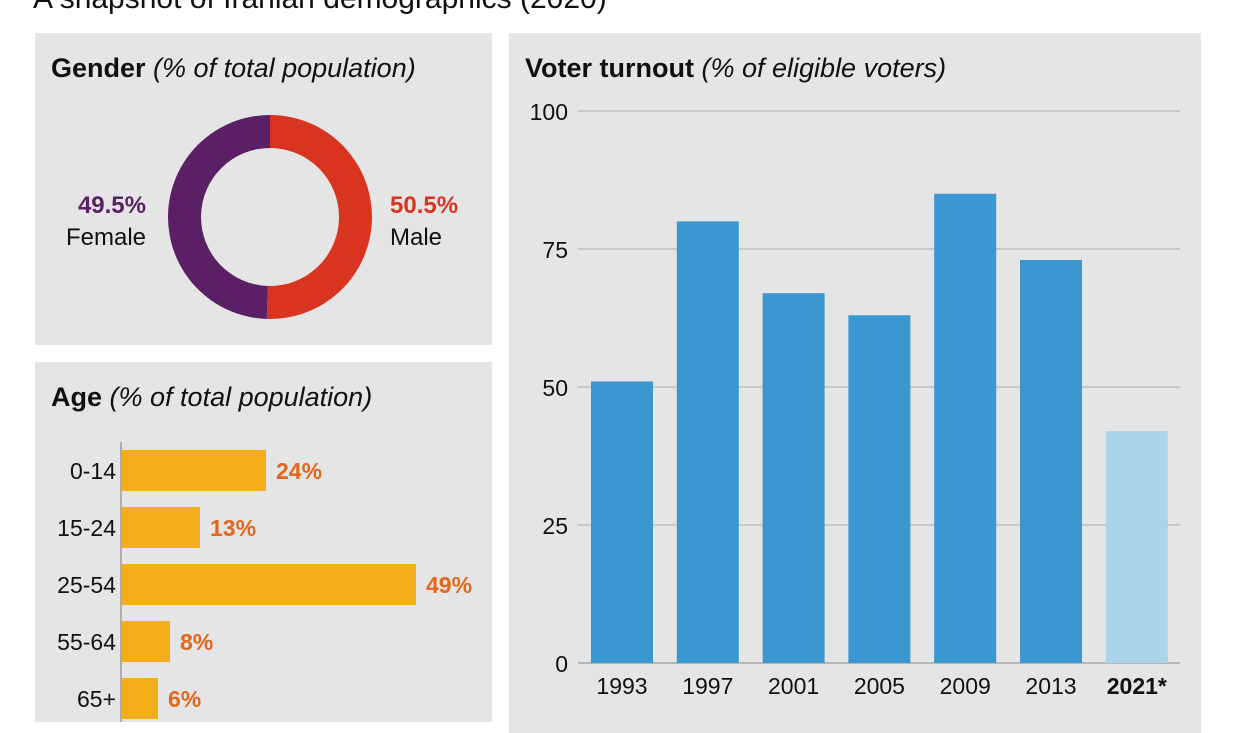 The height and width of the screenshot is (733, 1245). What do you see at coordinates (736, 68) in the screenshot?
I see `turnout-title: Voter turnout (% of eligible voters)` at bounding box center [736, 68].